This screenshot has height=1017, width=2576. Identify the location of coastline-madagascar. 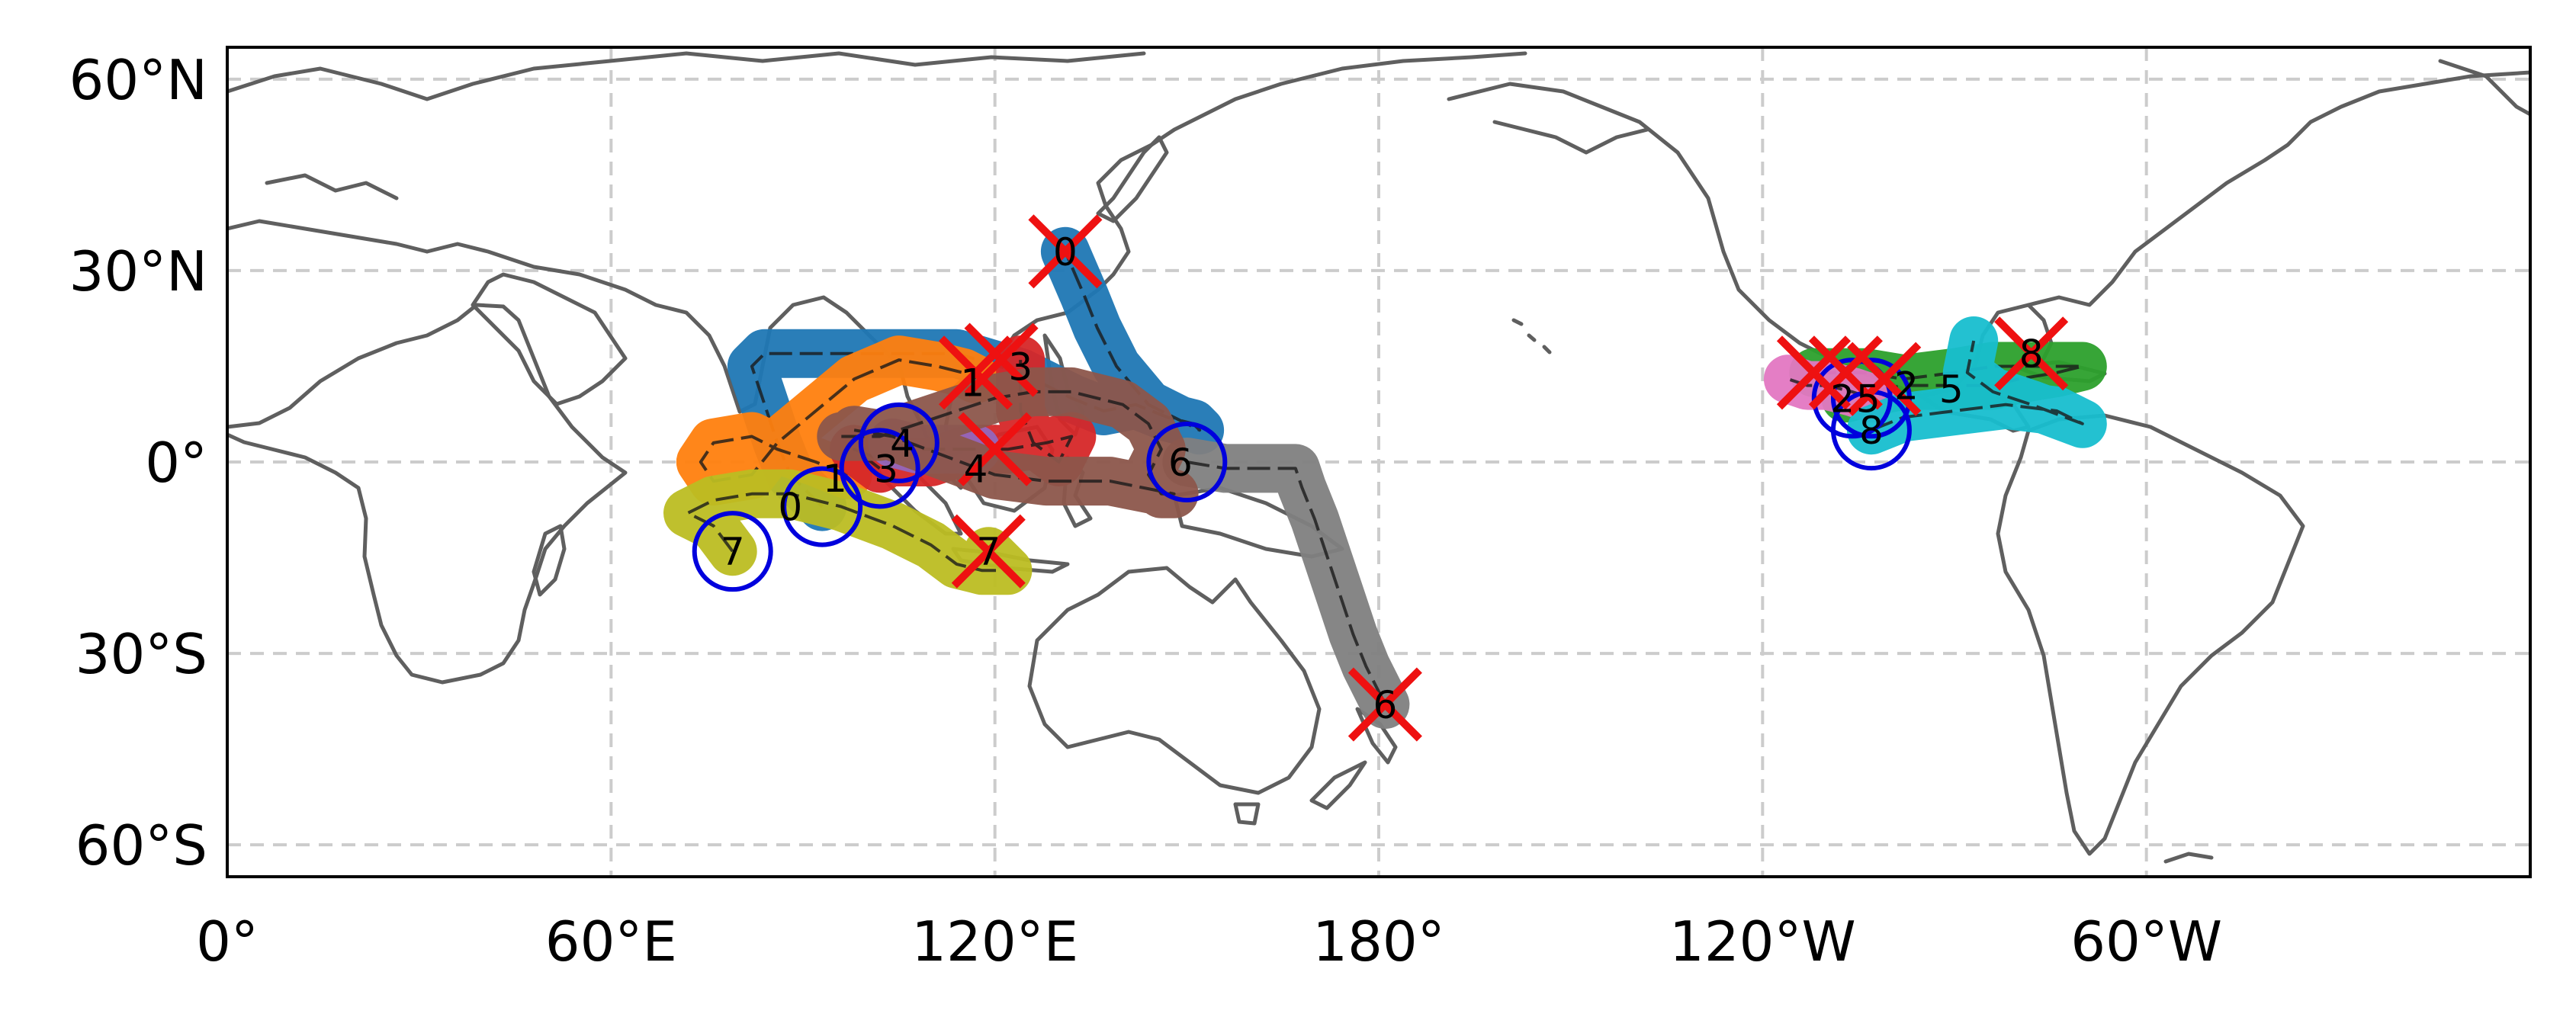
(549, 560).